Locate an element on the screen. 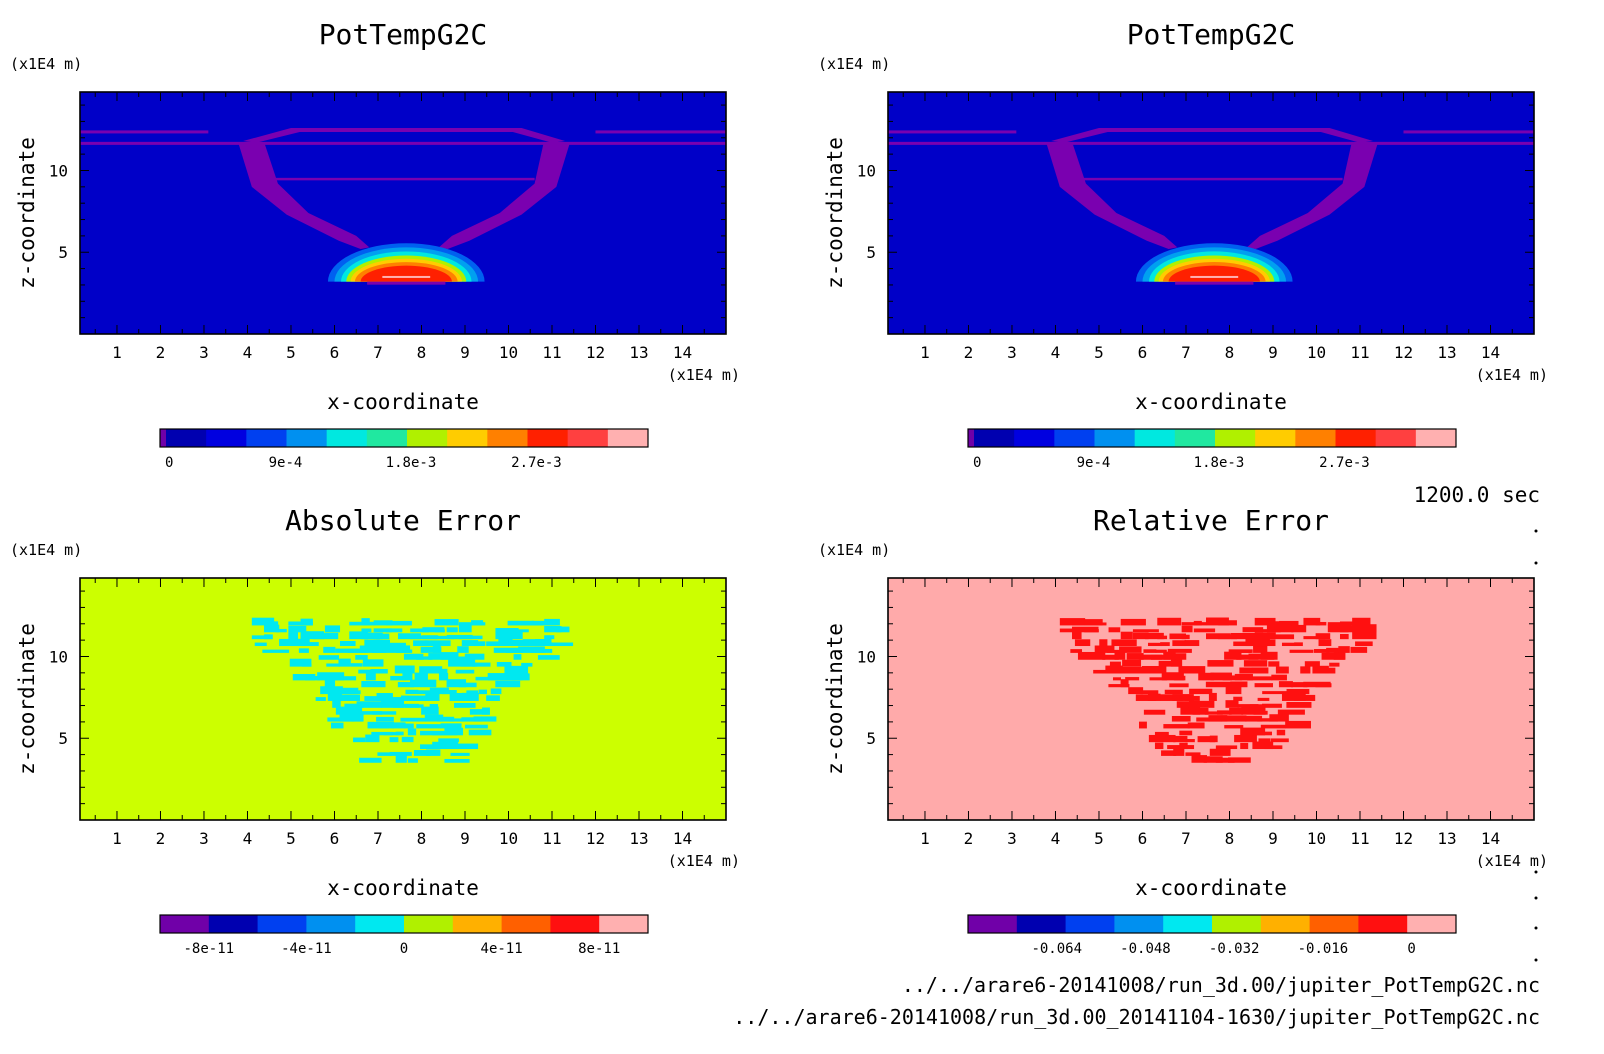  x-axis-label: x-coordinate is located at coordinates (1211, 888).